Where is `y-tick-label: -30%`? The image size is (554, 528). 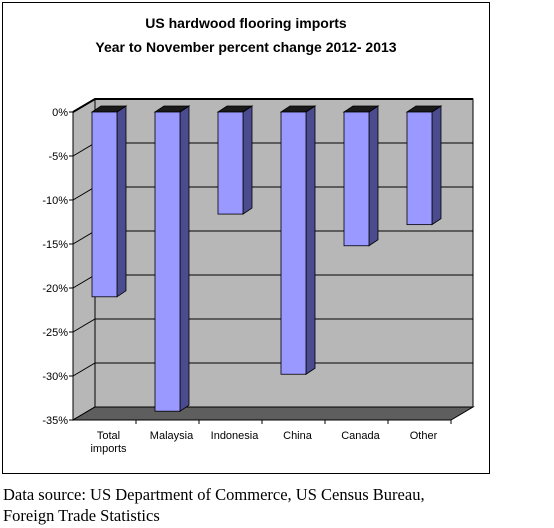
y-tick-label: -30% is located at coordinates (55, 377).